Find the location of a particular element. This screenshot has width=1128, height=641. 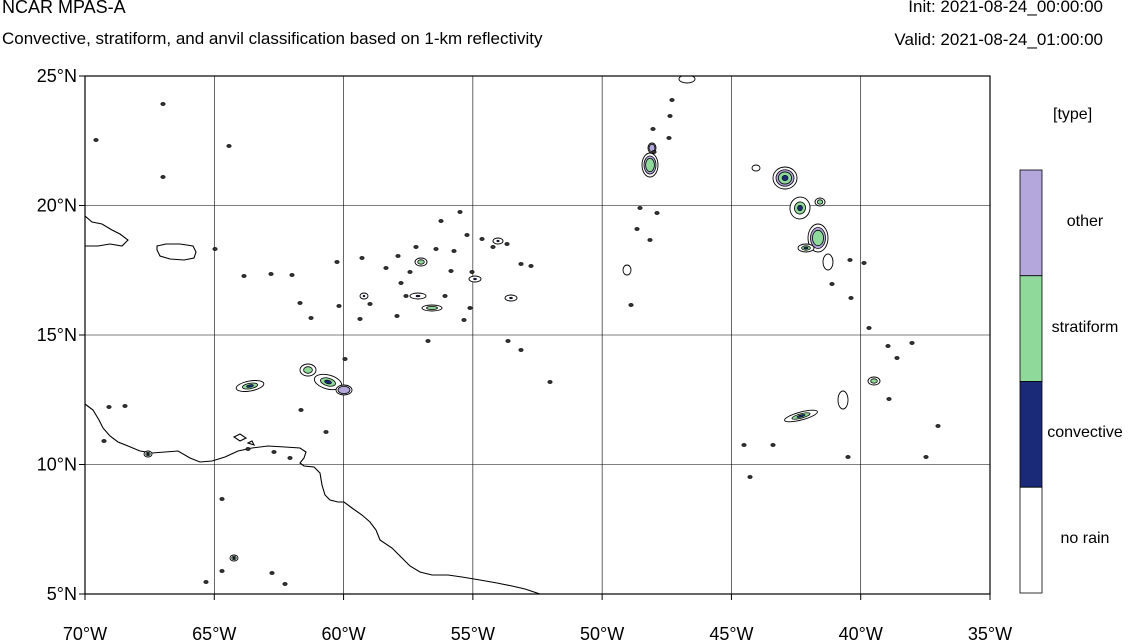

x-tick-label: 60°W is located at coordinates (343, 632).